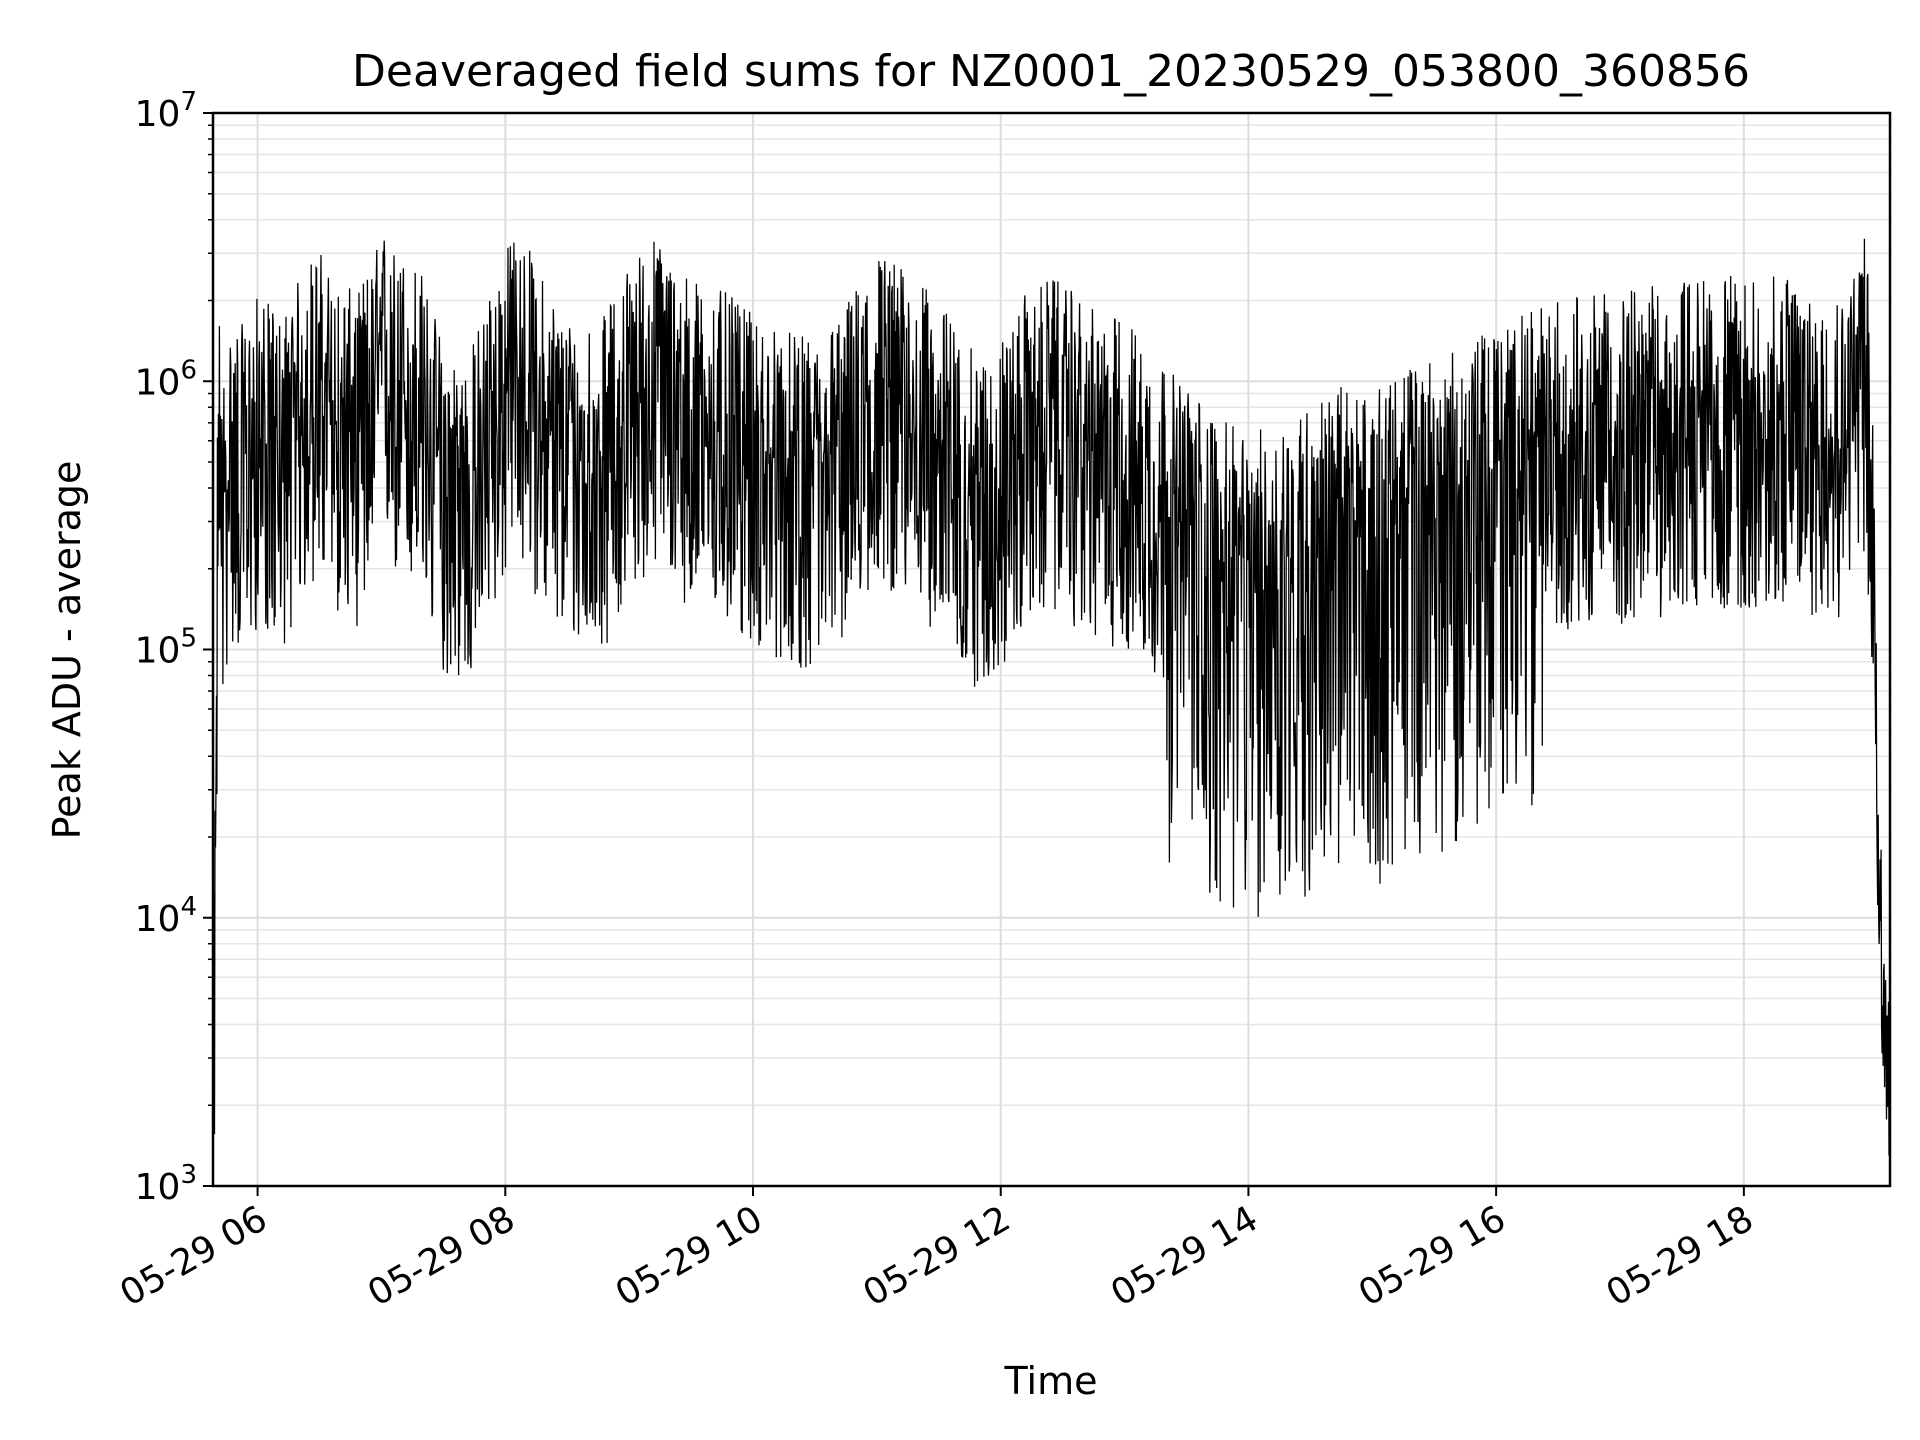 The width and height of the screenshot is (1920, 1440). What do you see at coordinates (166, 916) in the screenshot?
I see `y-tick-label: 10⁴` at bounding box center [166, 916].